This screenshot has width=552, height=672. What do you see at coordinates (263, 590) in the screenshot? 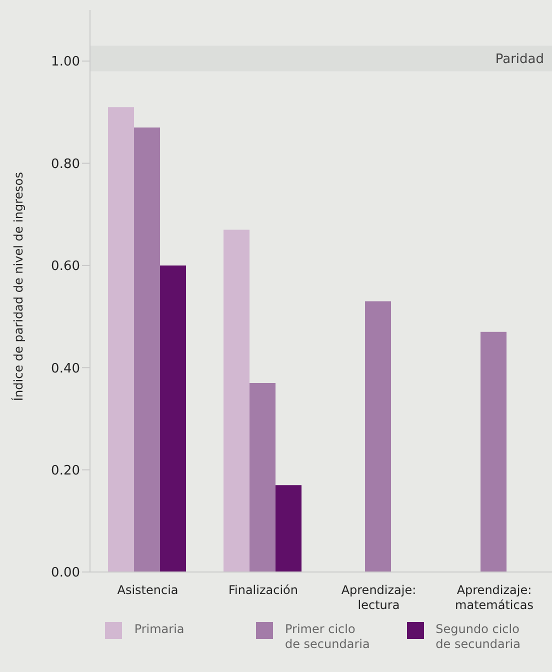
I see `x-tick-label: Finalización` at bounding box center [263, 590].